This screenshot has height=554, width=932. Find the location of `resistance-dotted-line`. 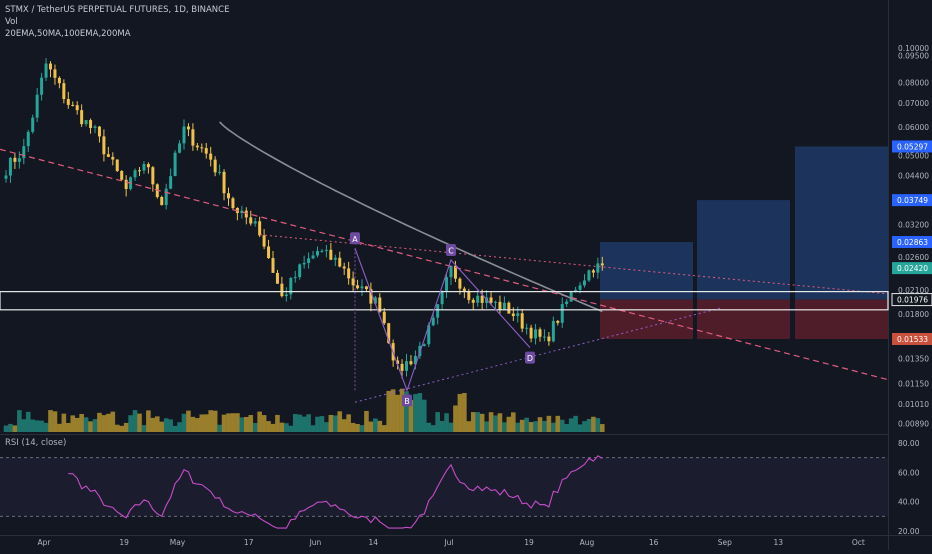

resistance-dotted-line is located at coordinates (574, 264).